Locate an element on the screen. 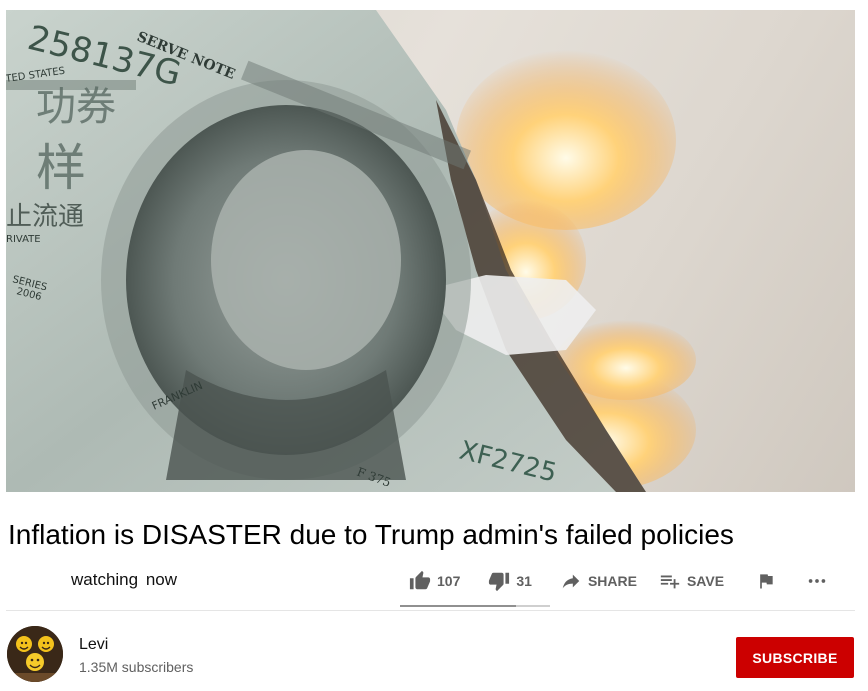 The image size is (868, 691). svg-text: 功券 is located at coordinates (76, 107).